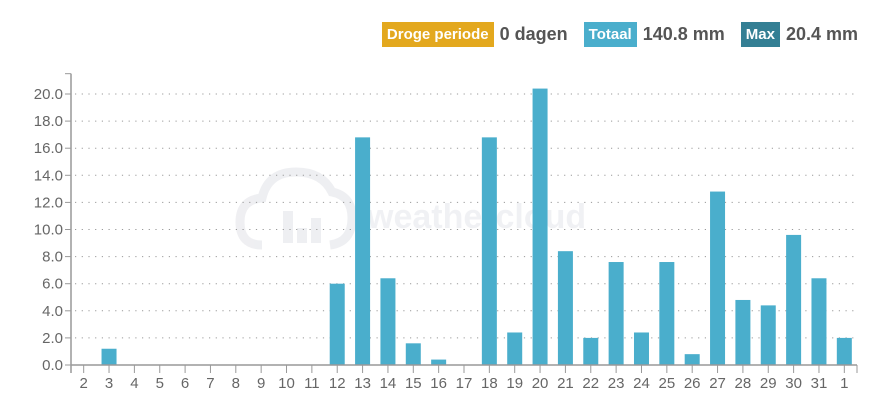 The height and width of the screenshot is (401, 871). What do you see at coordinates (514, 383) in the screenshot?
I see `x-tick-label: 19` at bounding box center [514, 383].